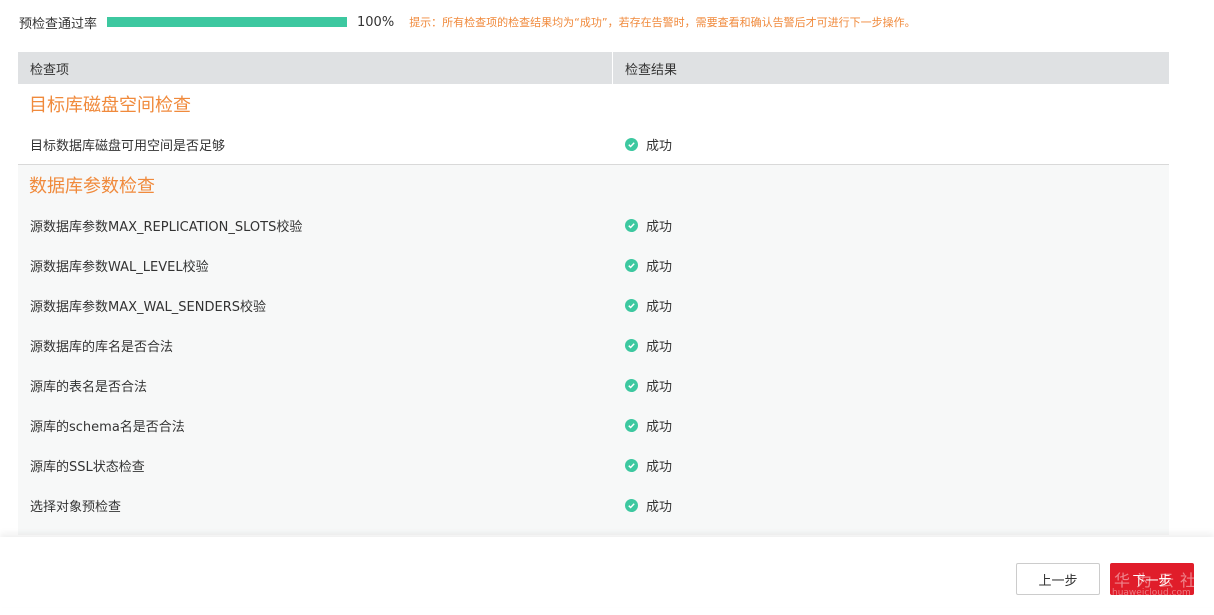  Describe the element at coordinates (593, 345) in the screenshot. I see `table-row: 源数据库的库名是否合法 成功` at that location.